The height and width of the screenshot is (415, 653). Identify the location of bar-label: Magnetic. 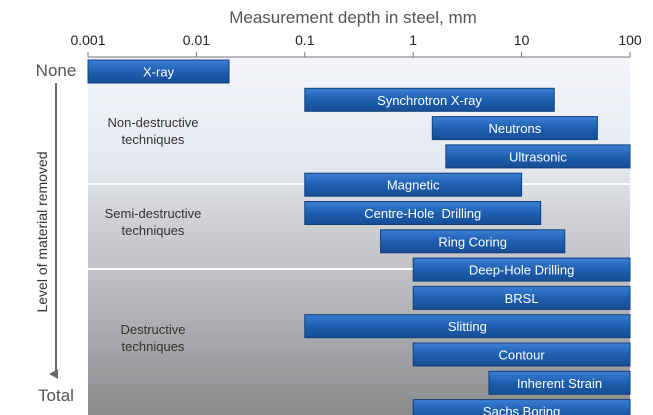
(413, 185).